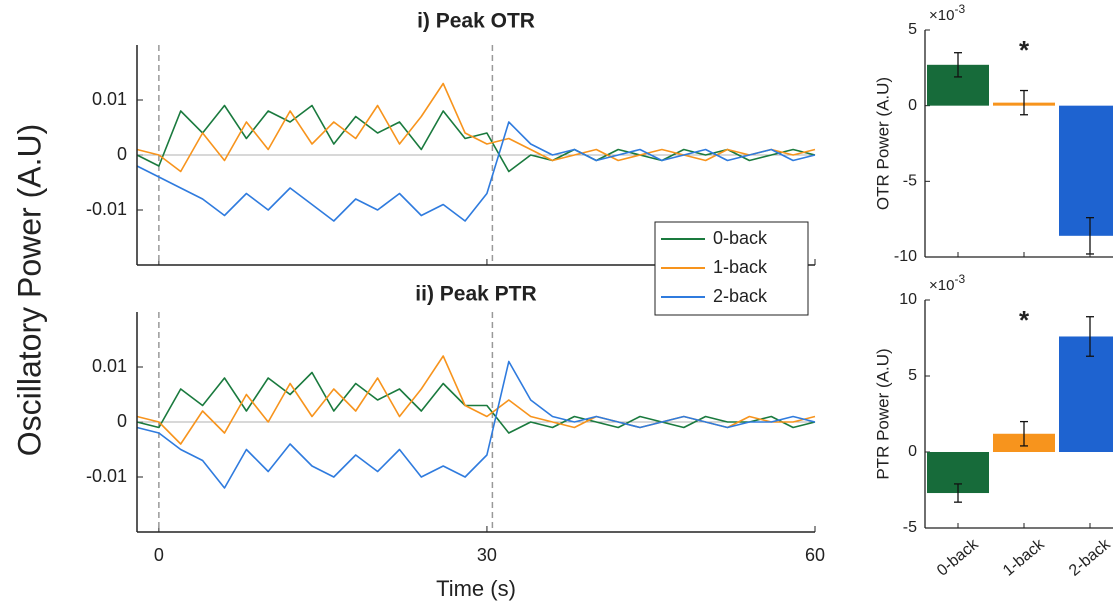  What do you see at coordinates (475, 294) in the screenshot?
I see `chart-title: ii) Peak PTR` at bounding box center [475, 294].